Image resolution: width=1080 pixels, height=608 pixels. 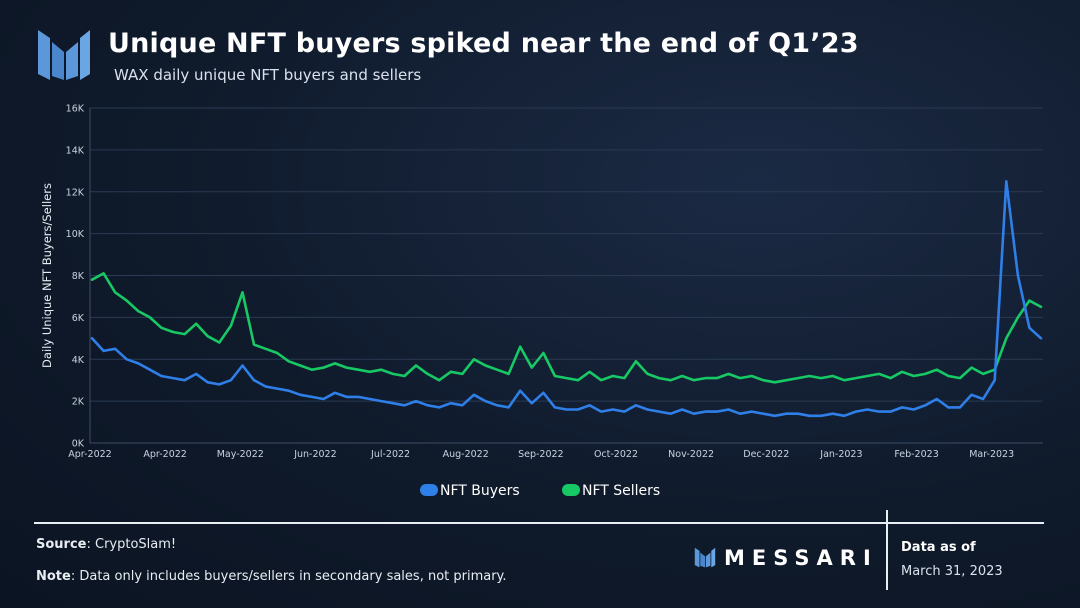 I want to click on y-tick-label: 0K, so click(x=78, y=444).